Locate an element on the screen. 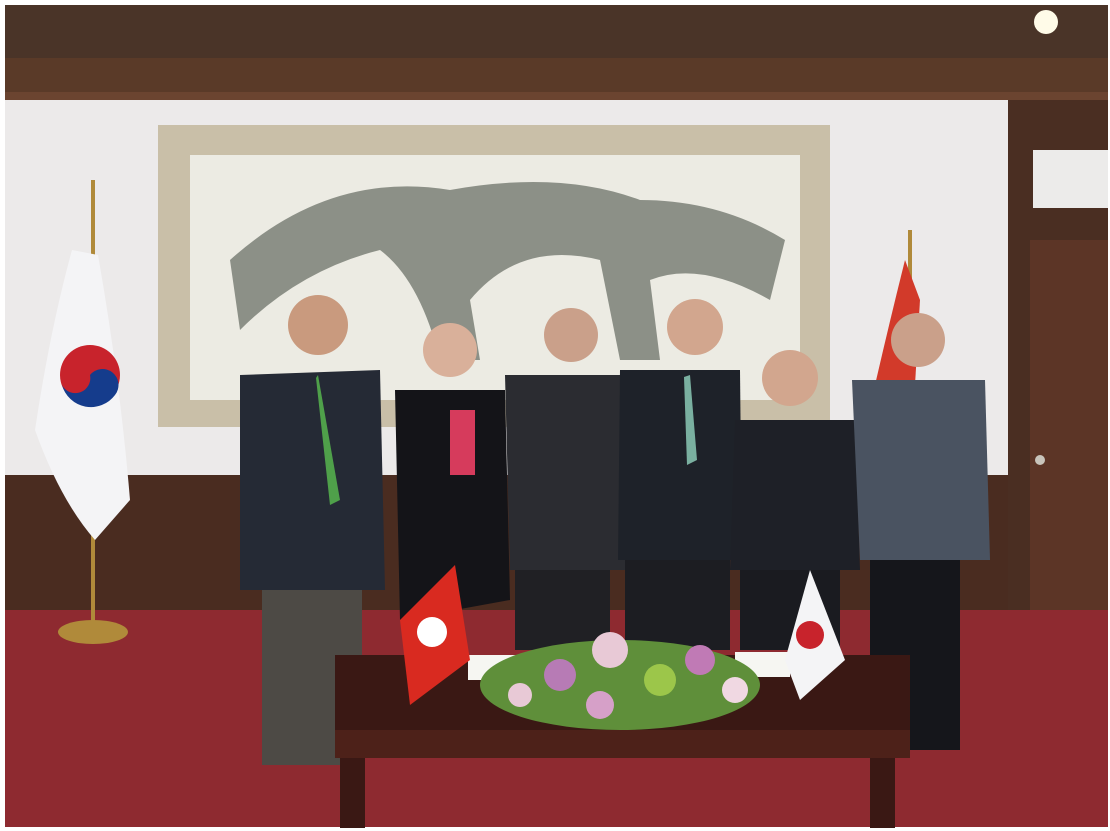  door-handle is located at coordinates (1040, 460).